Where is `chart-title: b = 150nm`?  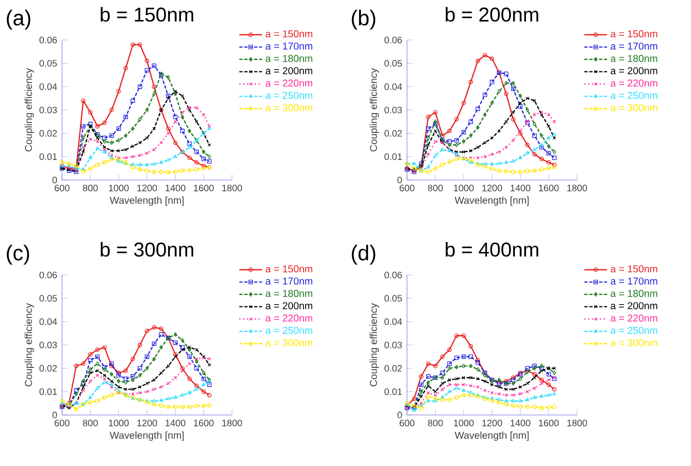 chart-title: b = 150nm is located at coordinates (147, 14).